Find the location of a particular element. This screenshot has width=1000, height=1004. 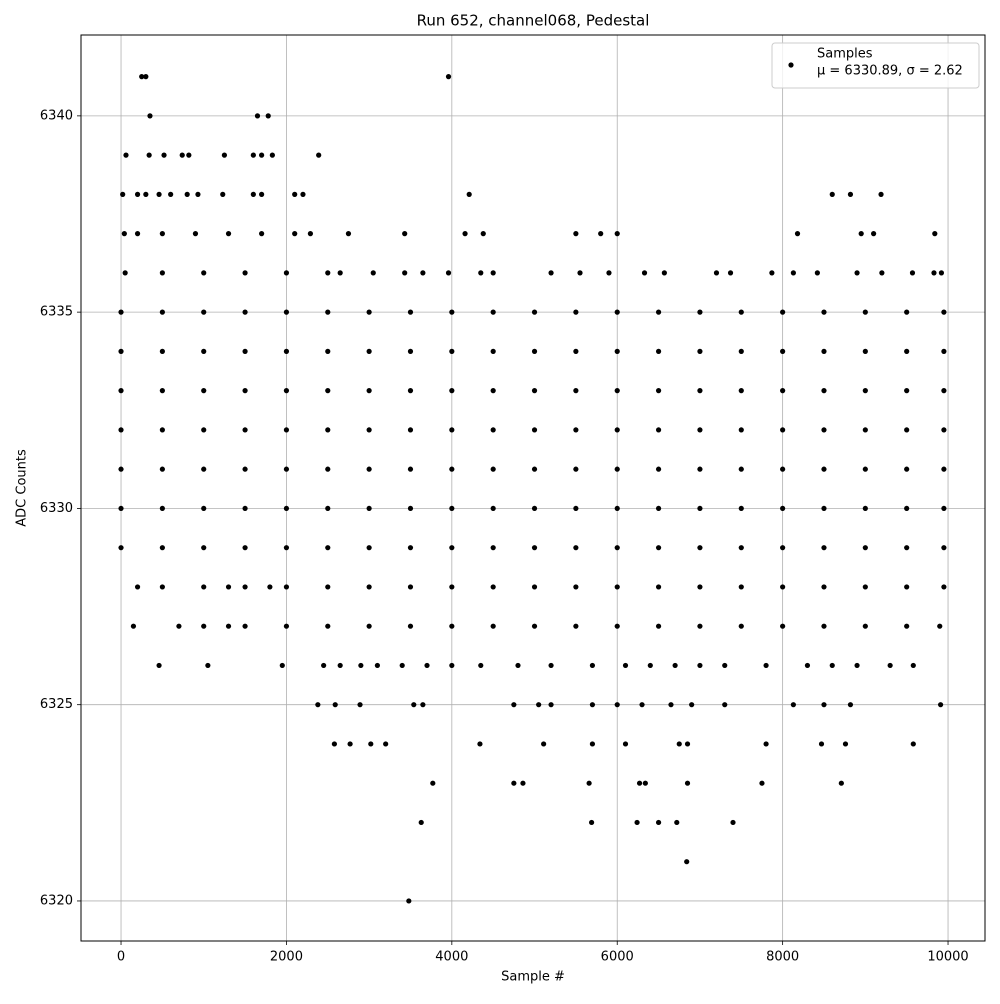

x-tick-label: 0 is located at coordinates (121, 957).